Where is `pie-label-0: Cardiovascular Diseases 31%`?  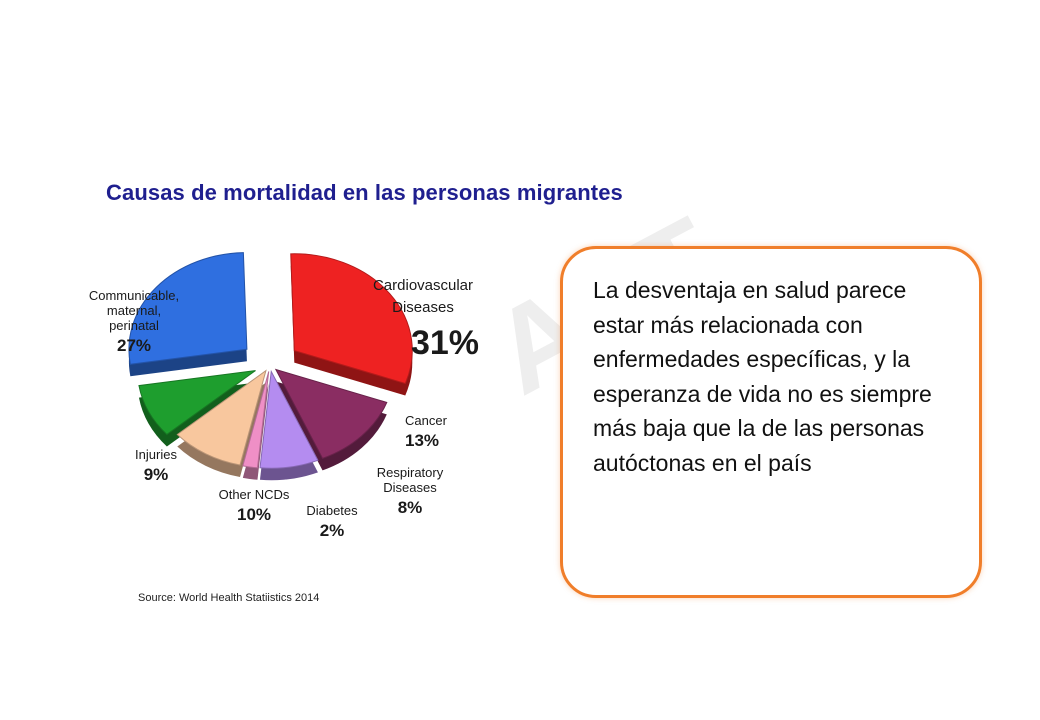 pie-label-0: Cardiovascular Diseases 31% is located at coordinates (426, 319).